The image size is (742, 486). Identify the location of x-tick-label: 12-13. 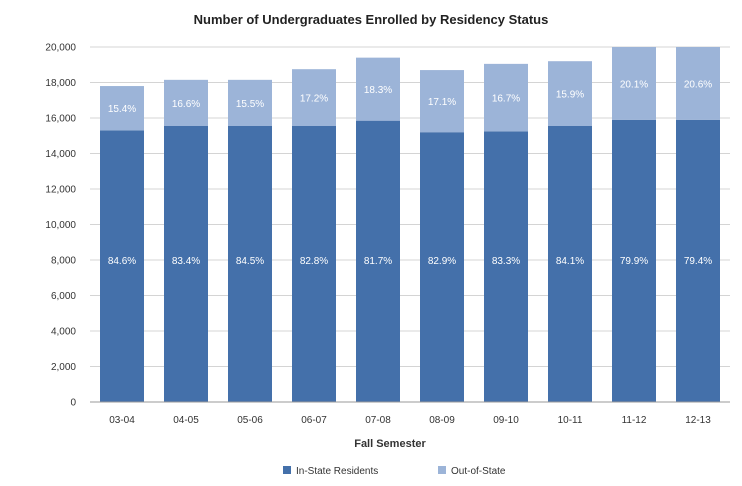
(698, 420).